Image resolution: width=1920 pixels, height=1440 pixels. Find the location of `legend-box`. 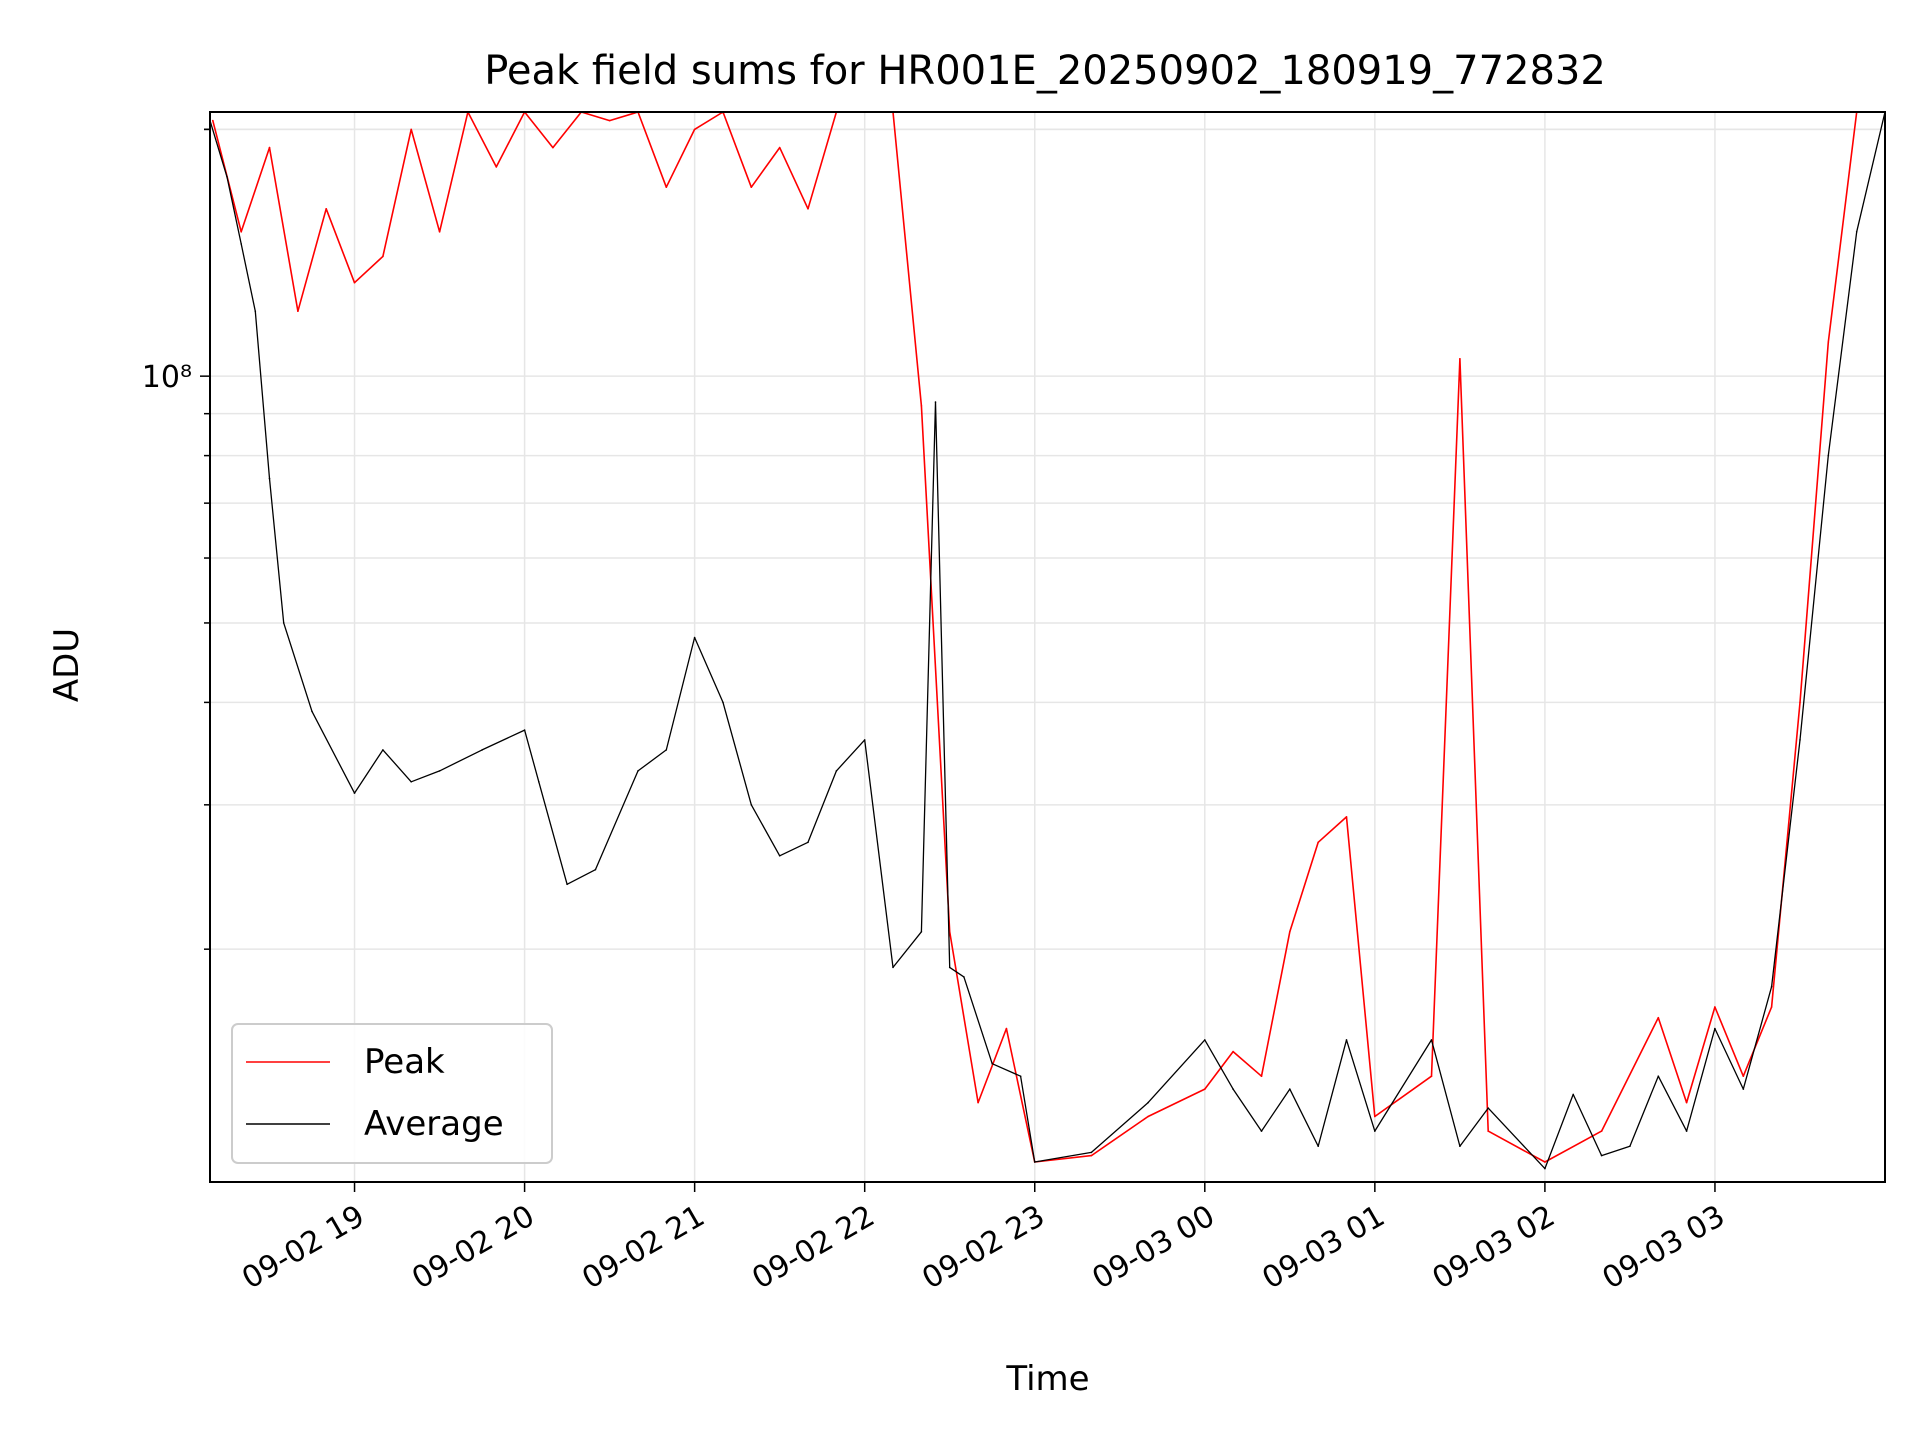

legend-box is located at coordinates (392, 1093).